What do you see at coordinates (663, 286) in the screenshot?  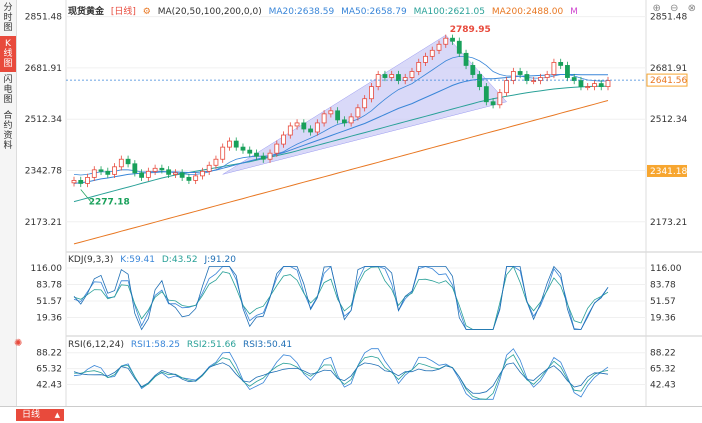 I see `kdj-tick-right: 83.78` at bounding box center [663, 286].